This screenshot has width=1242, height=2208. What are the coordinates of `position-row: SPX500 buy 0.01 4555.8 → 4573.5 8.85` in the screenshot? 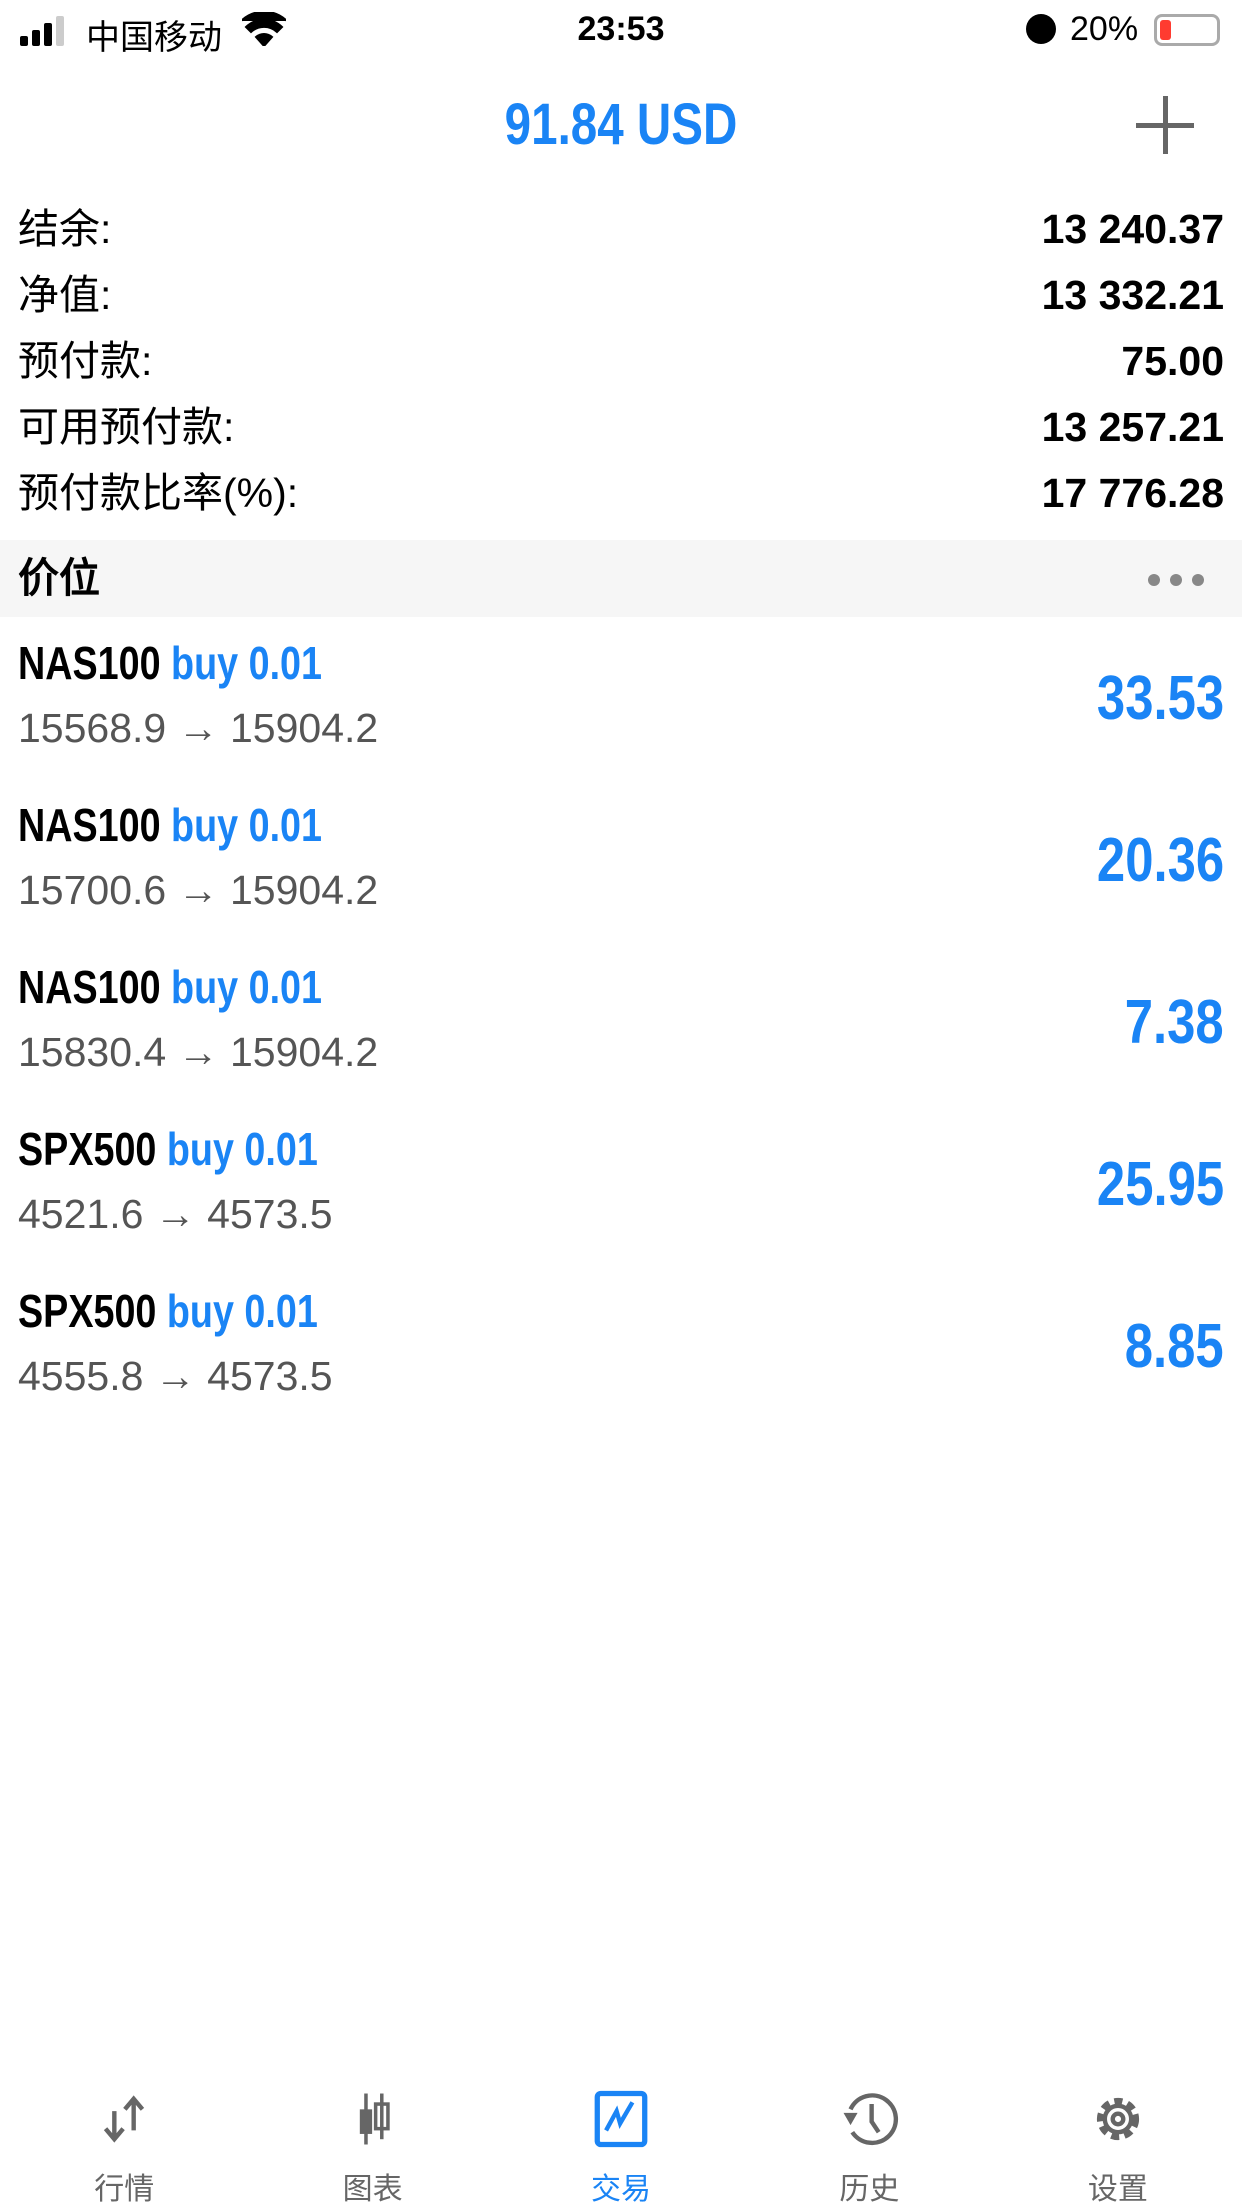 It's located at (621, 1357).